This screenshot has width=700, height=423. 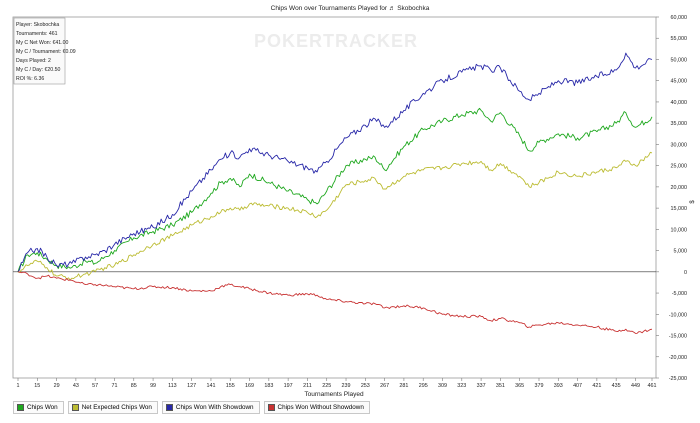 I want to click on x-tick-label: 183, so click(x=268, y=386).